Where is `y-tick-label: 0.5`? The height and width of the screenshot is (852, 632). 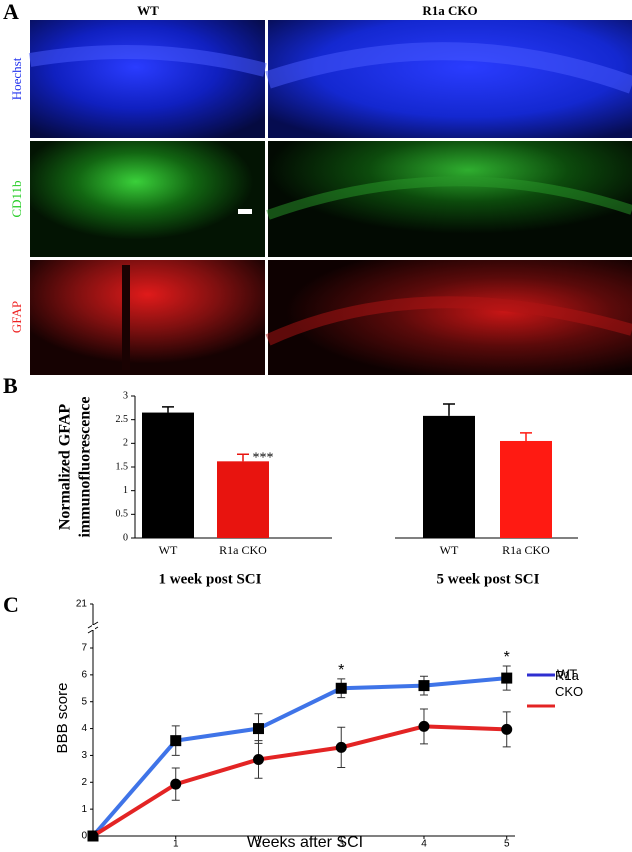 y-tick-label: 0.5 is located at coordinates (122, 514).